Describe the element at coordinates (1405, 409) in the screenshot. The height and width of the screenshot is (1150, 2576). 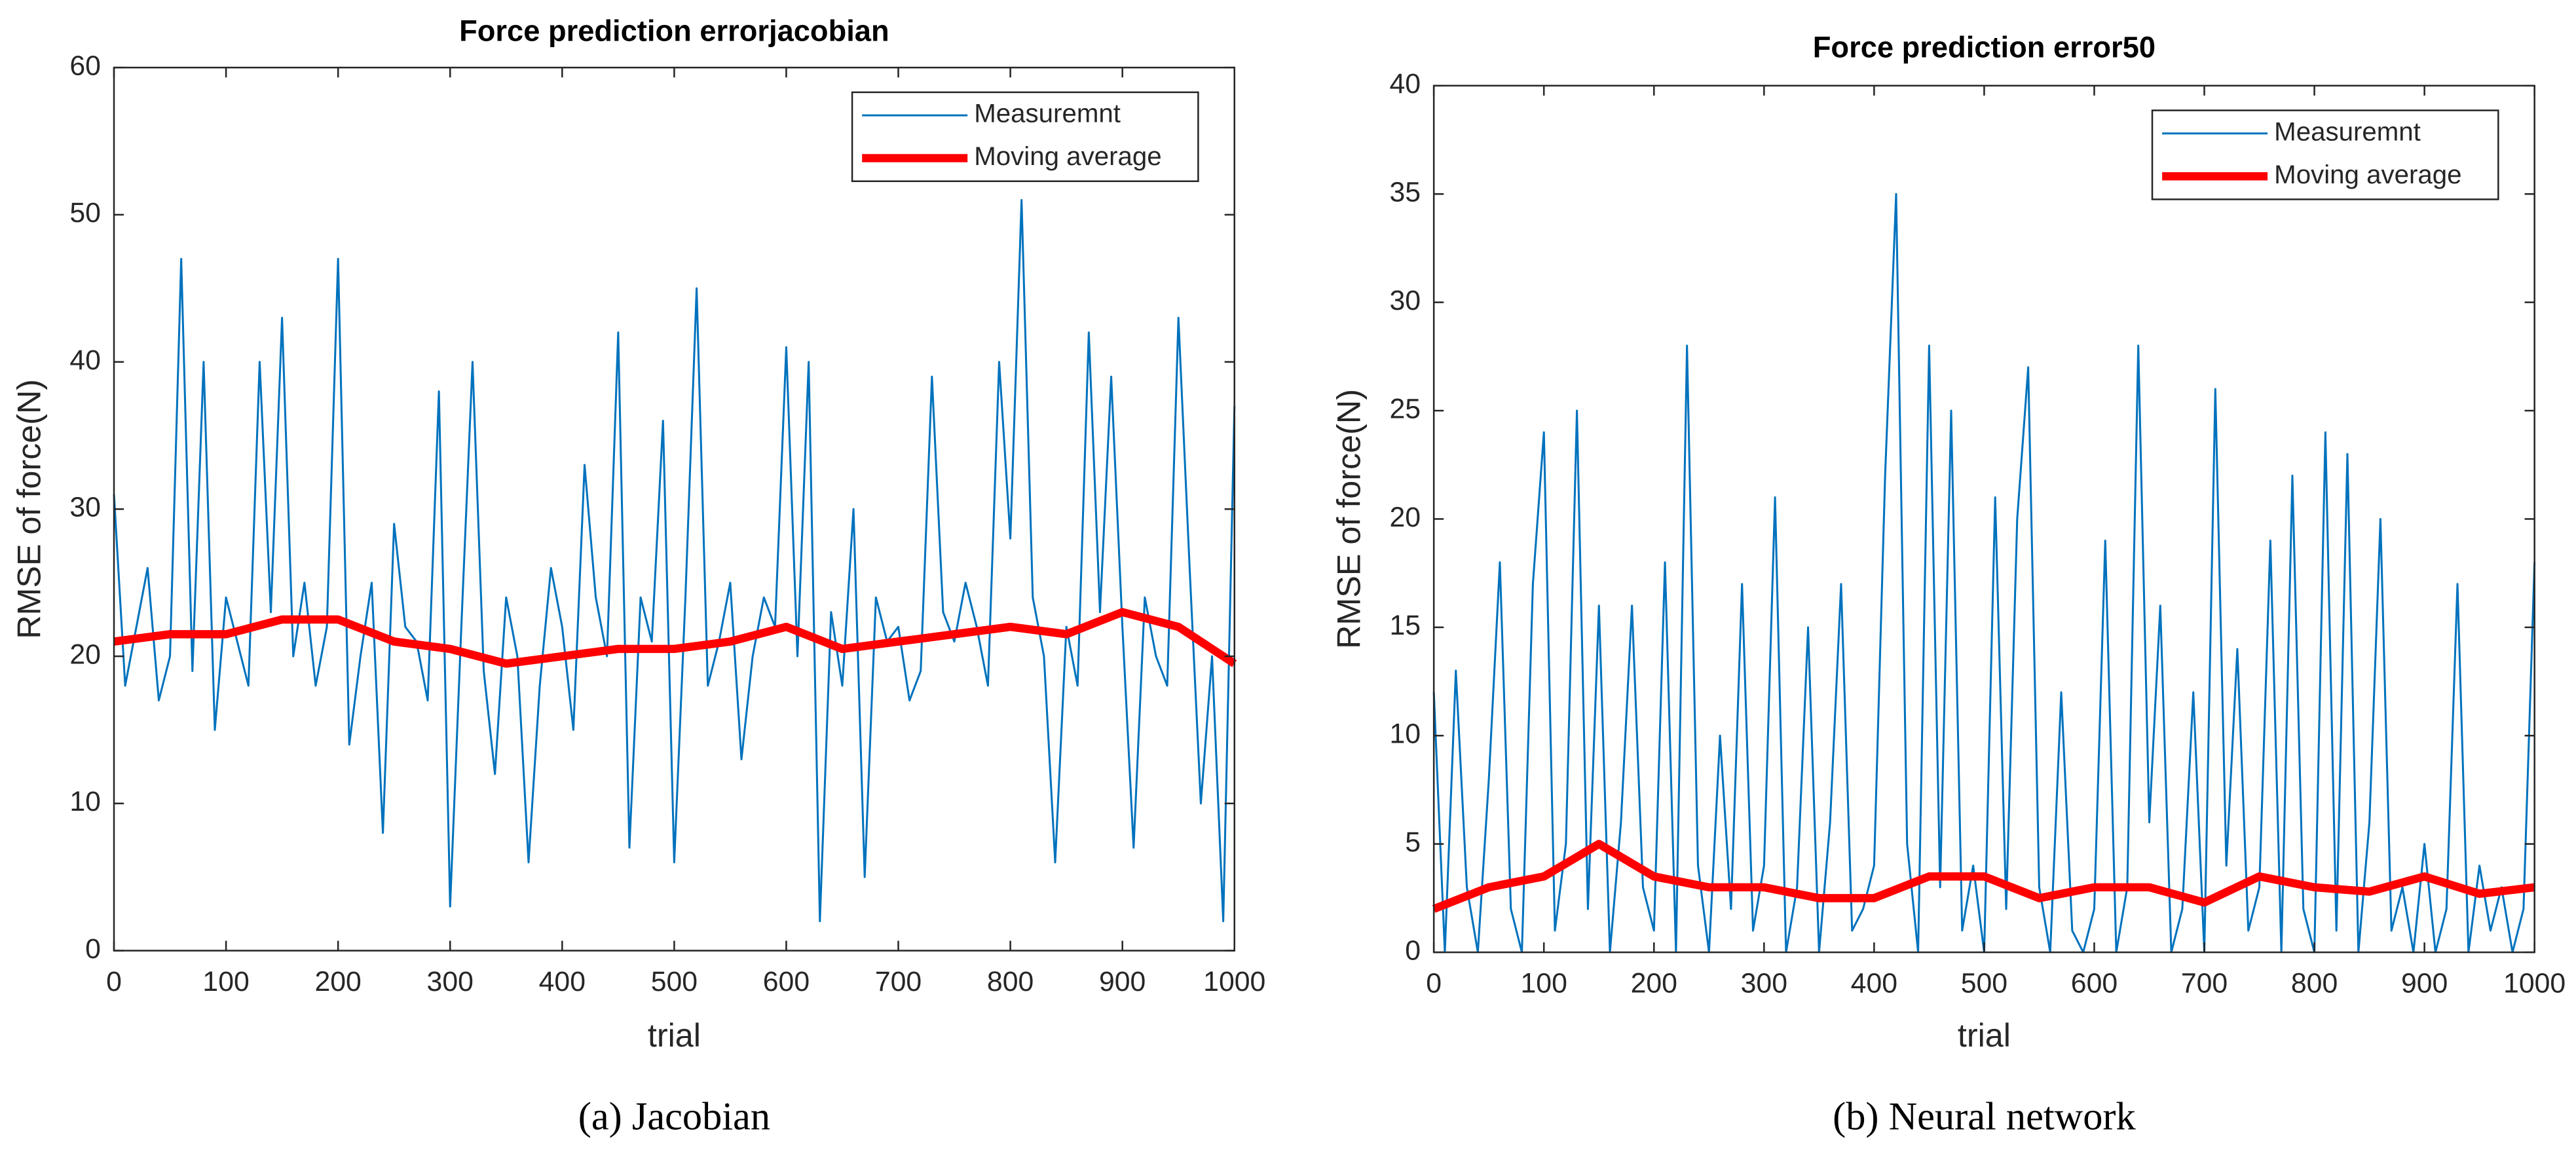
I see `y-tick-label: 25` at that location.